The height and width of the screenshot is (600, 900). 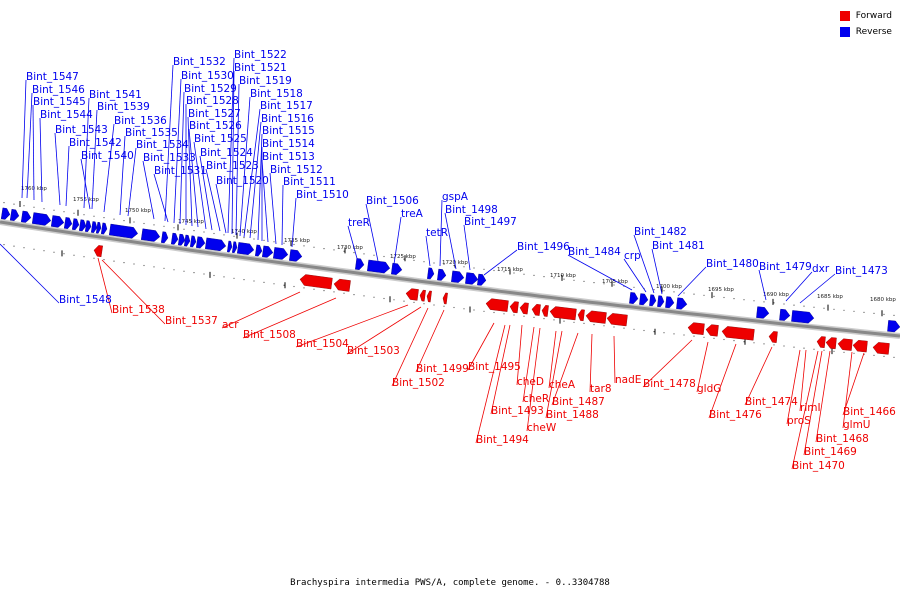 What do you see at coordinates (669, 384) in the screenshot?
I see `gene-label: Bint_1478` at bounding box center [669, 384].